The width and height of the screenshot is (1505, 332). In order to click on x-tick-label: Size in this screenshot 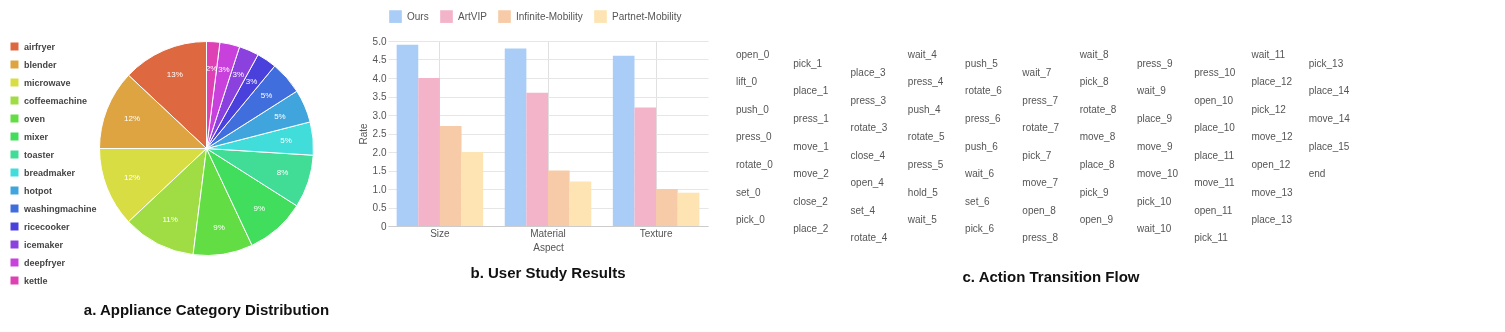, I will do `click(440, 233)`.